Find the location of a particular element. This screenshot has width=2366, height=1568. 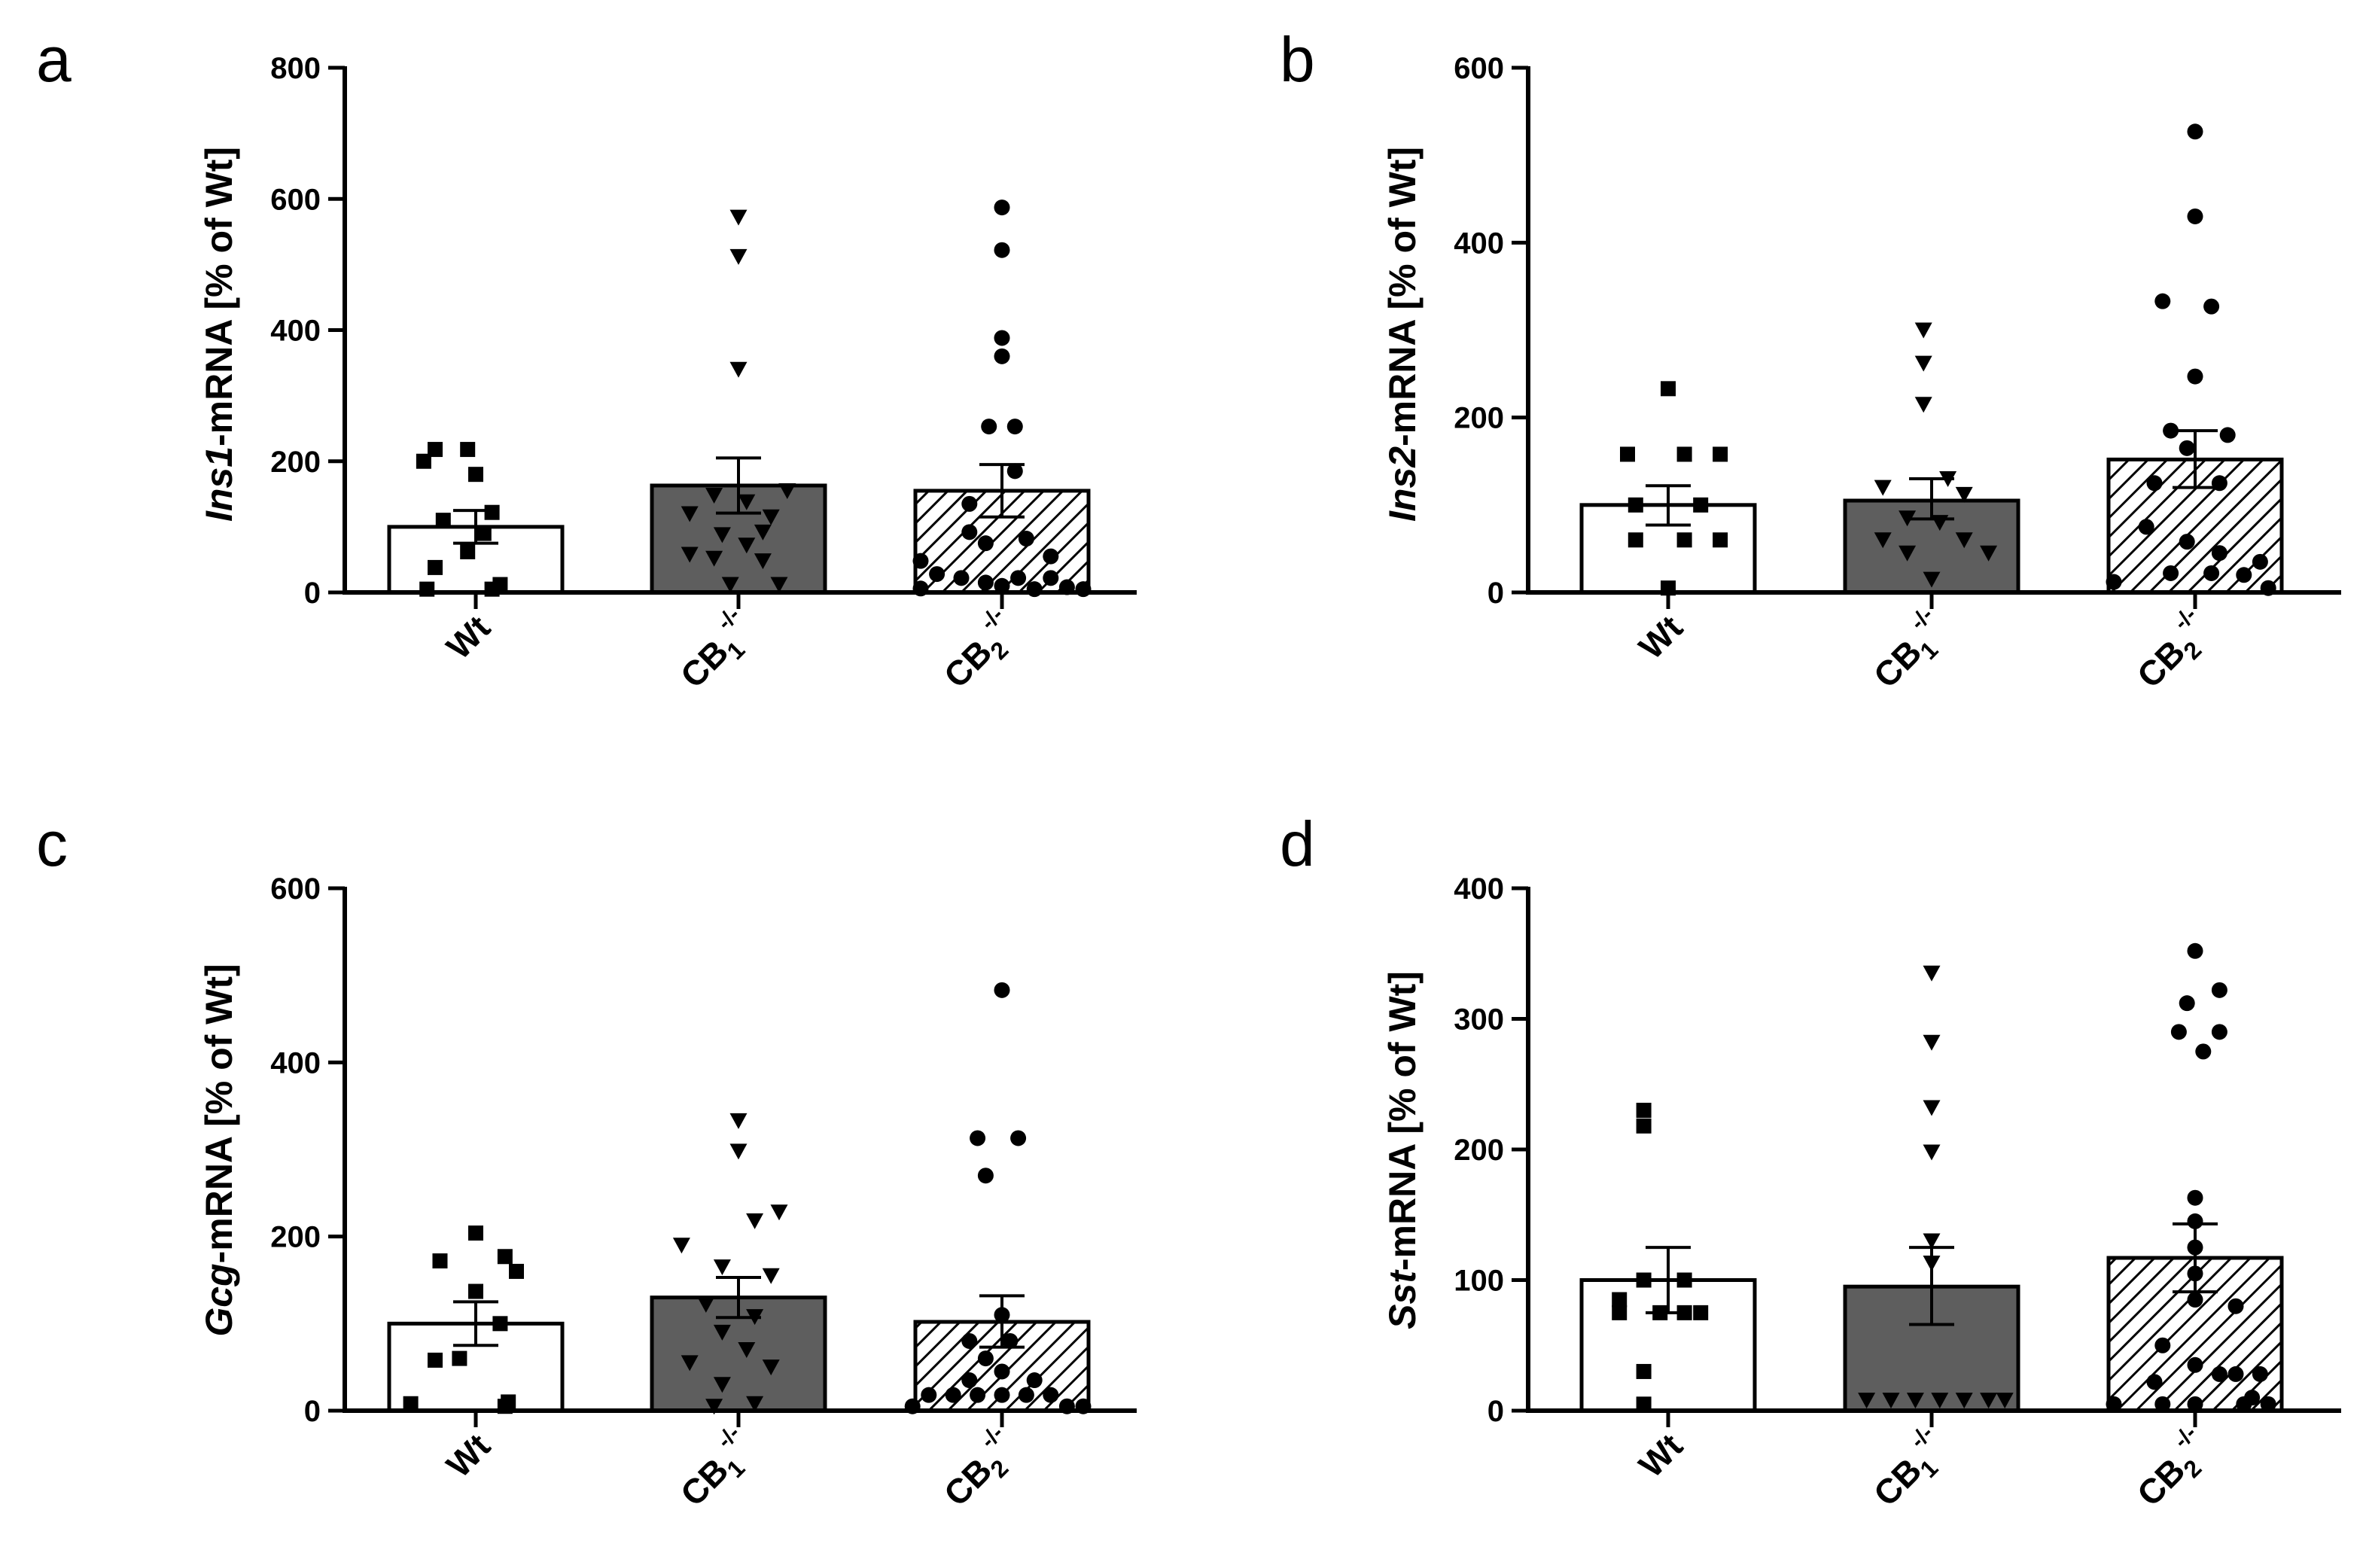

y-axis-label: Sst-mRNA [% of Wt] is located at coordinates (1402, 1150).